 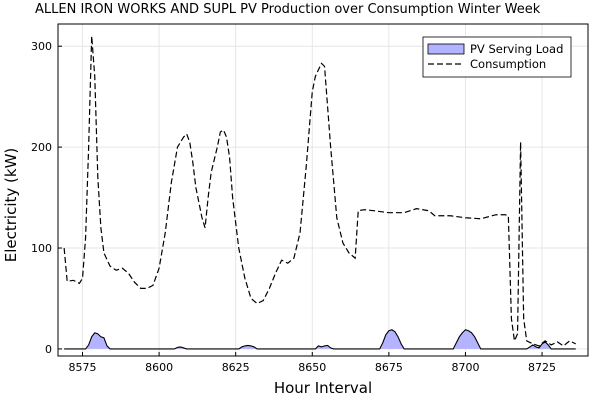 I want to click on x-axis-ticks: 8575 8600 8625 8650 8675 8700 8725, so click(x=312, y=363).